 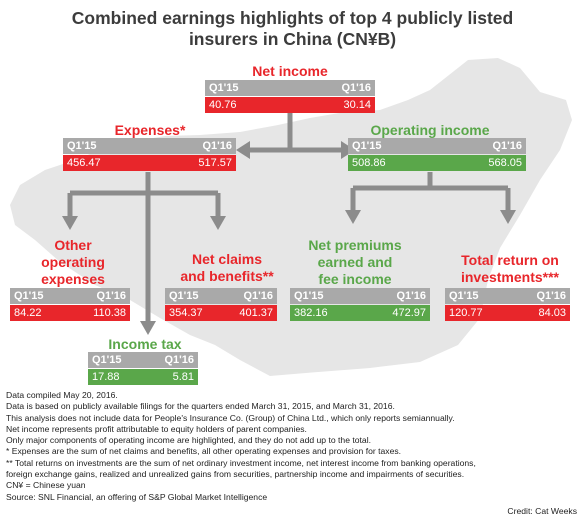 I want to click on net-premiums-line-2: earned and, so click(x=355, y=262).